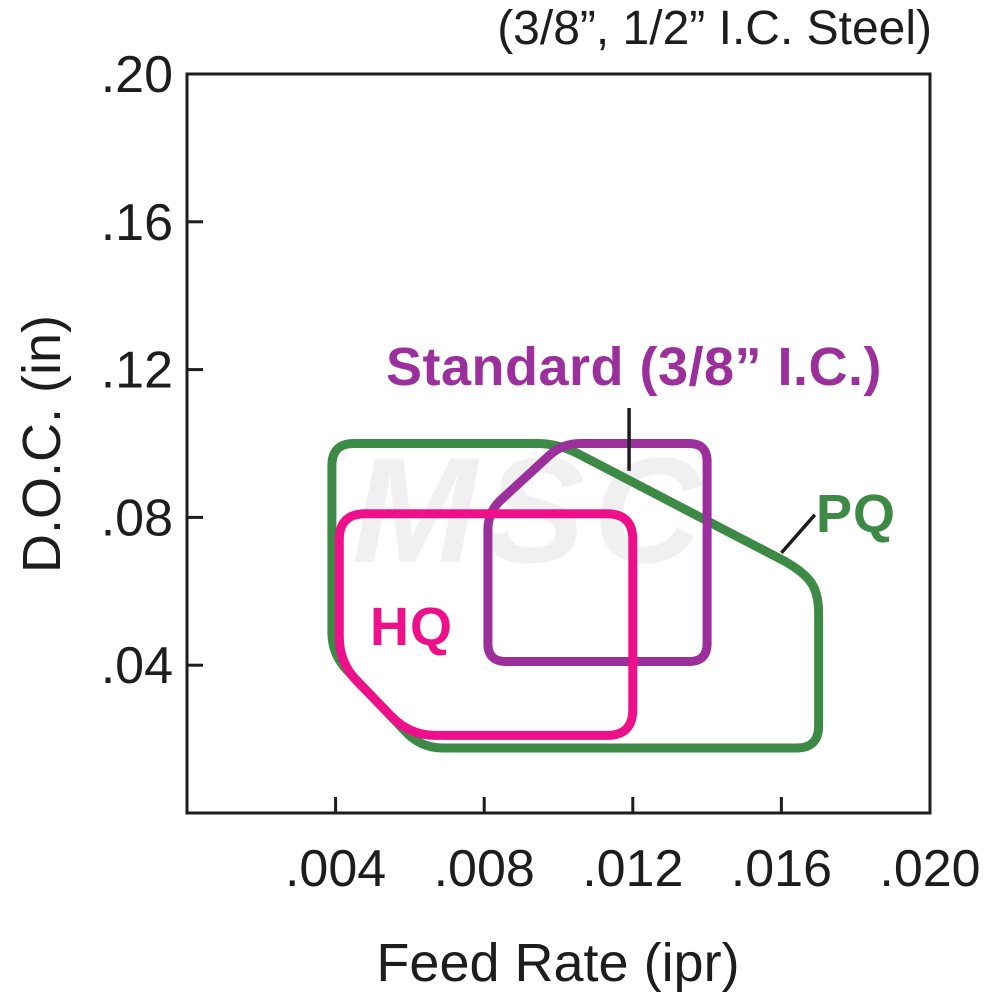  I want to click on region-outline-standard, so click(597, 552).